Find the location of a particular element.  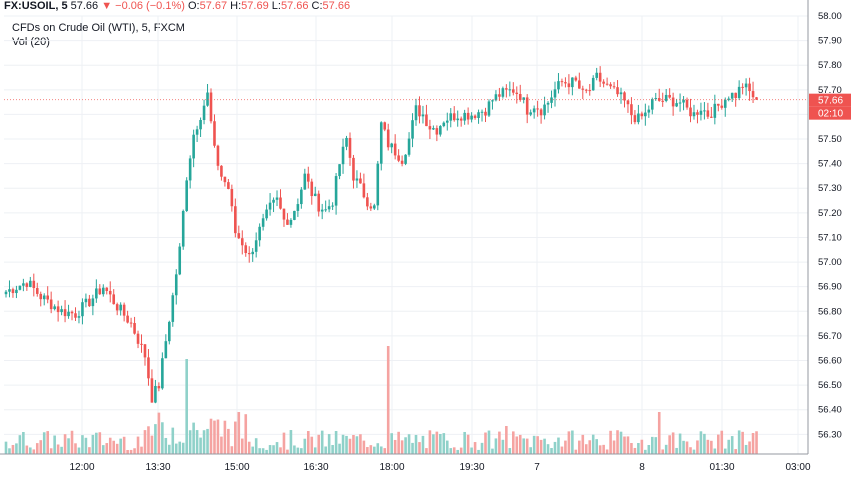

last-price: 57.66 is located at coordinates (84, 6).